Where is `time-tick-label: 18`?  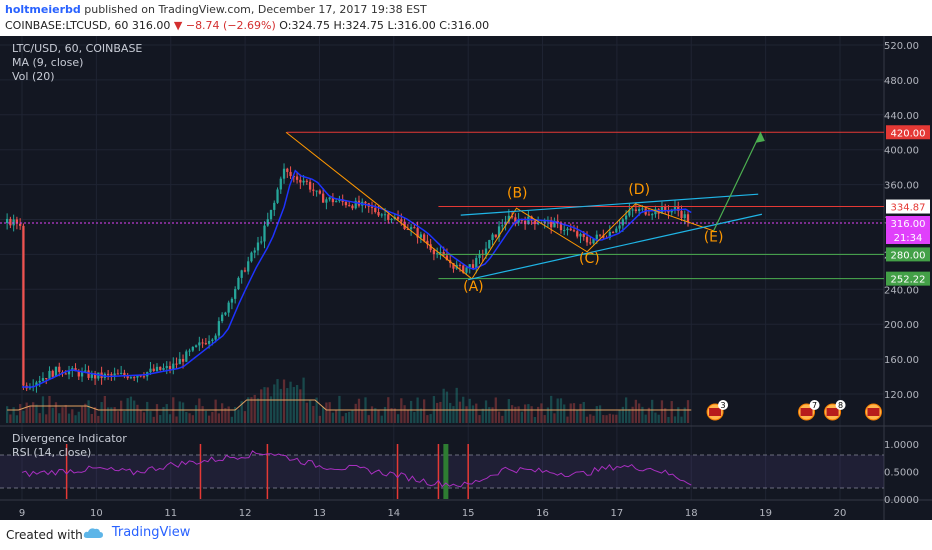
time-tick-label: 18 is located at coordinates (691, 513).